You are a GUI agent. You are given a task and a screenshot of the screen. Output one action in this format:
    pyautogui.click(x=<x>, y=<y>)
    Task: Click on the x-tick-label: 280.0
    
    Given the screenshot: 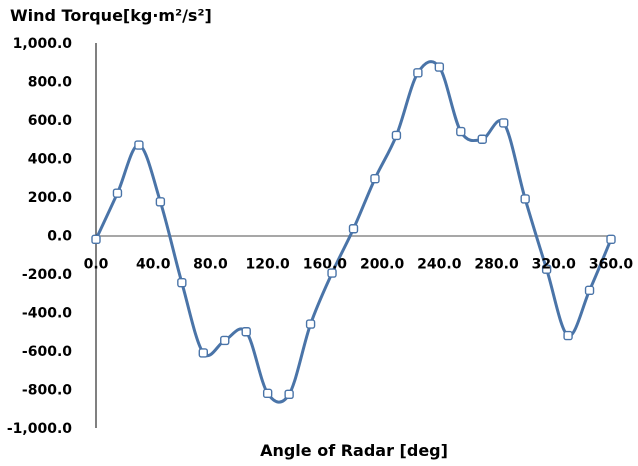 What is the action you would take?
    pyautogui.click(x=496, y=265)
    